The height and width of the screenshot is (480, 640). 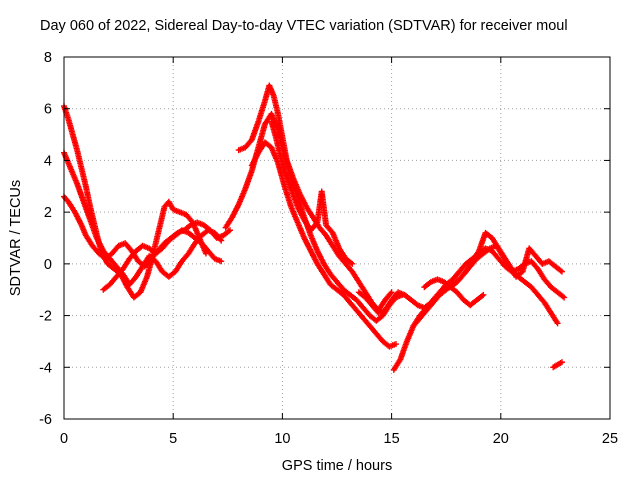 What do you see at coordinates (48, 265) in the screenshot?
I see `y-tick-label: 0` at bounding box center [48, 265].